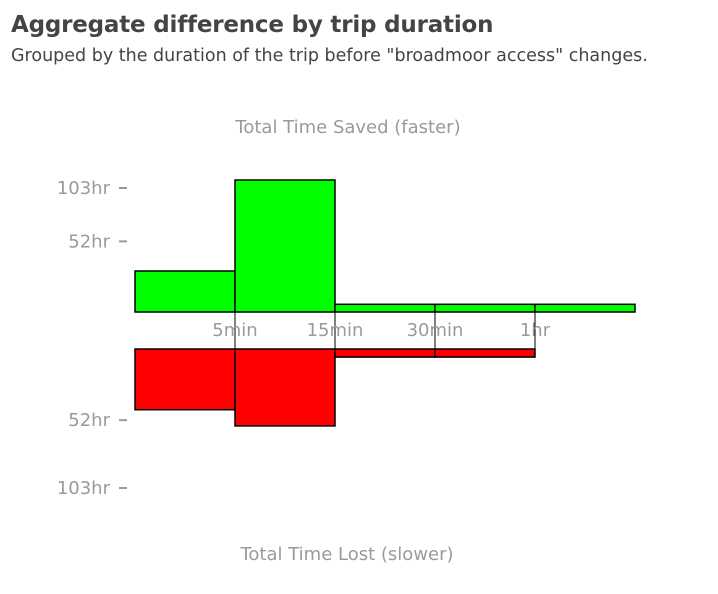 This screenshot has height=594, width=718. I want to click on x-tick-label: 30min, so click(435, 330).